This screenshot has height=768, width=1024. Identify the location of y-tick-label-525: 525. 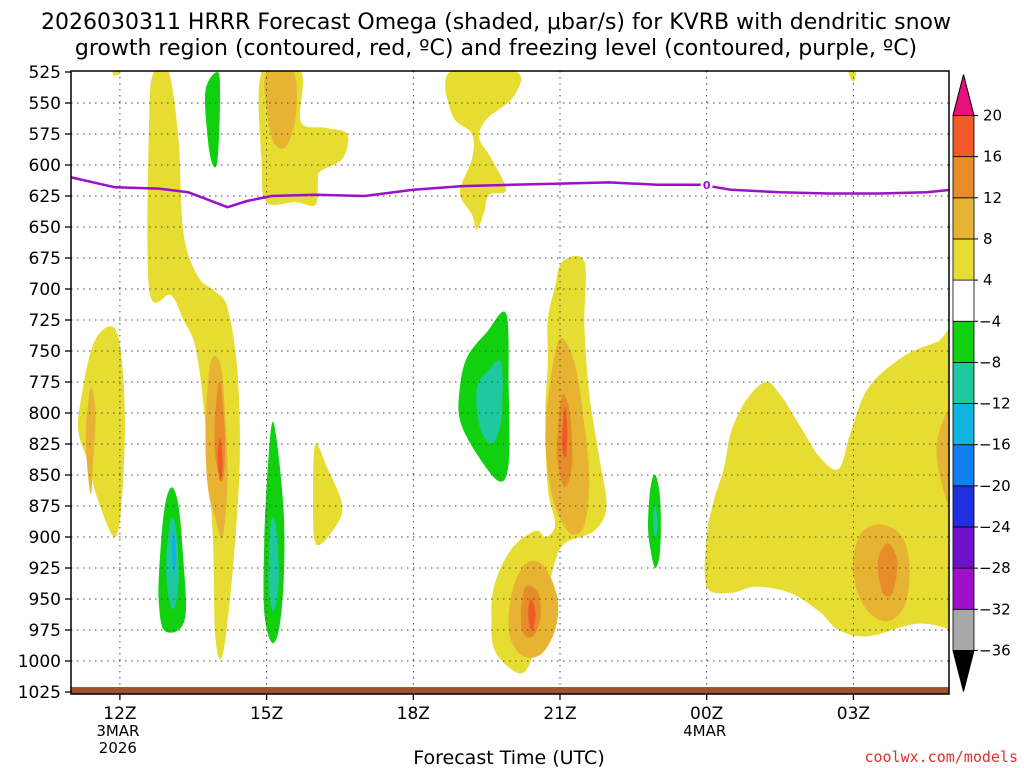
(45, 73).